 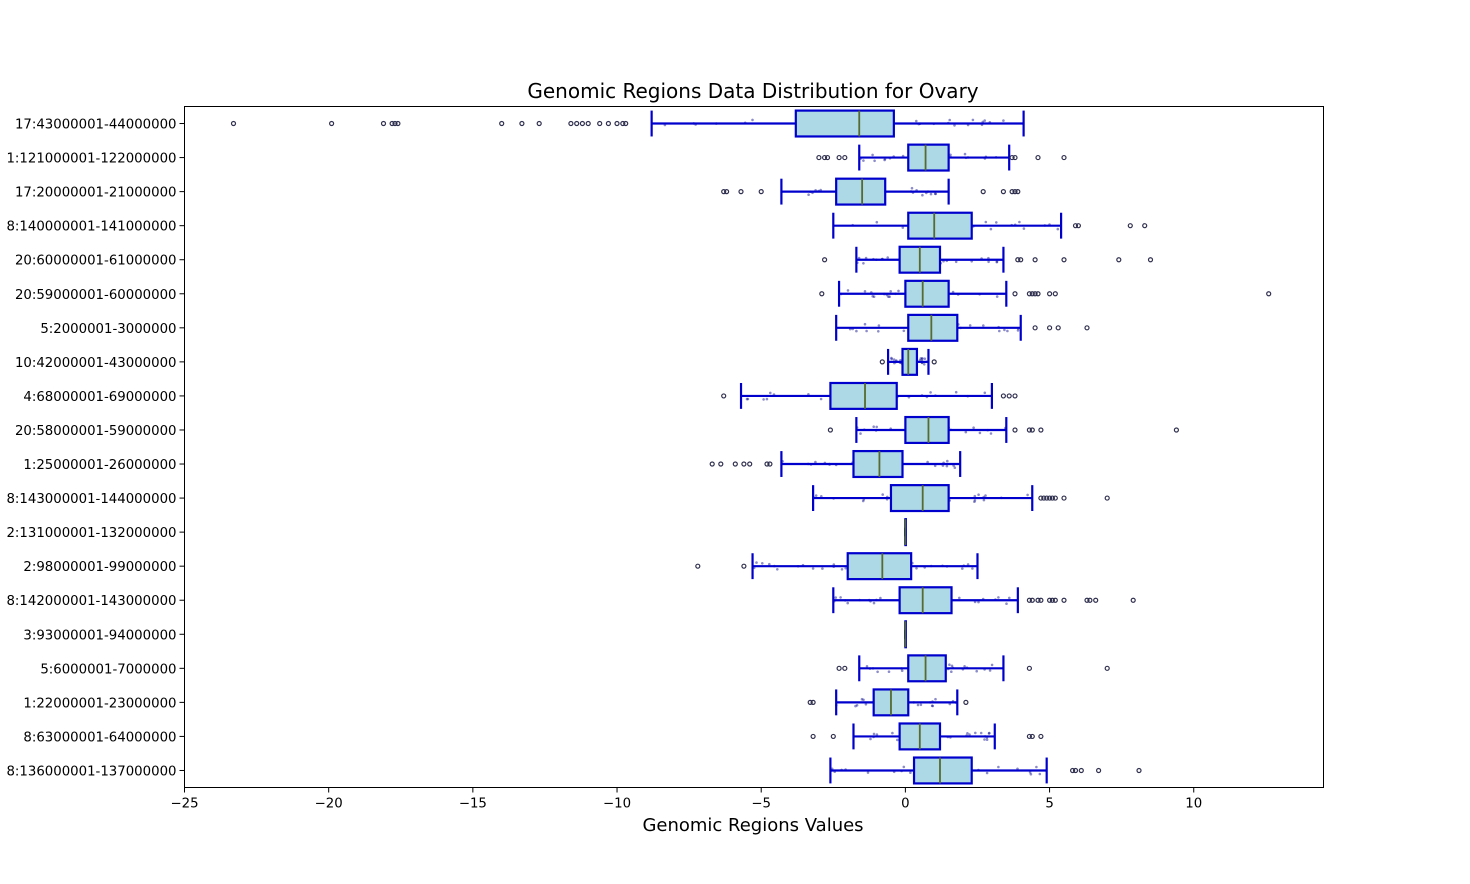 I want to click on y-tick-label: 1:25000001-26000000, so click(x=99, y=465).